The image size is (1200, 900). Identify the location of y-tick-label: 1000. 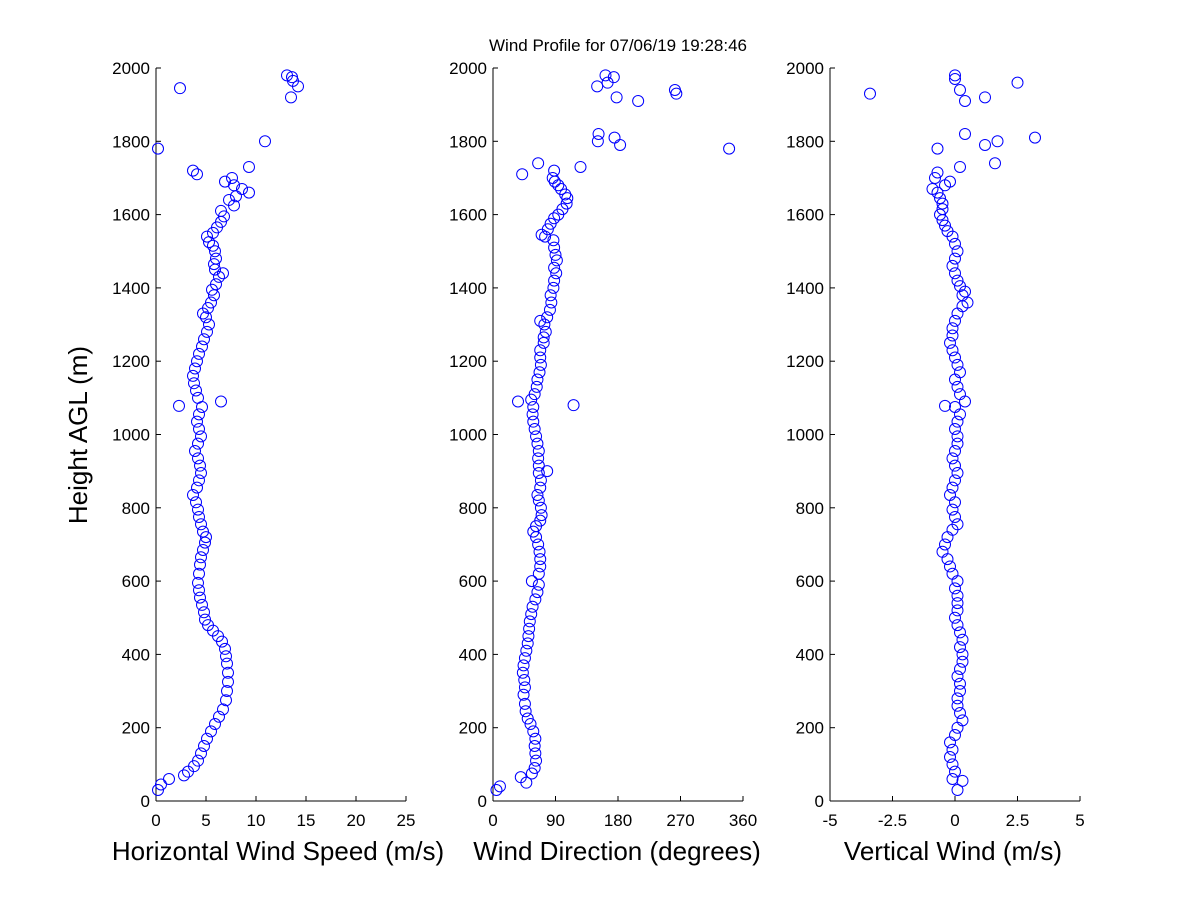
(805, 435).